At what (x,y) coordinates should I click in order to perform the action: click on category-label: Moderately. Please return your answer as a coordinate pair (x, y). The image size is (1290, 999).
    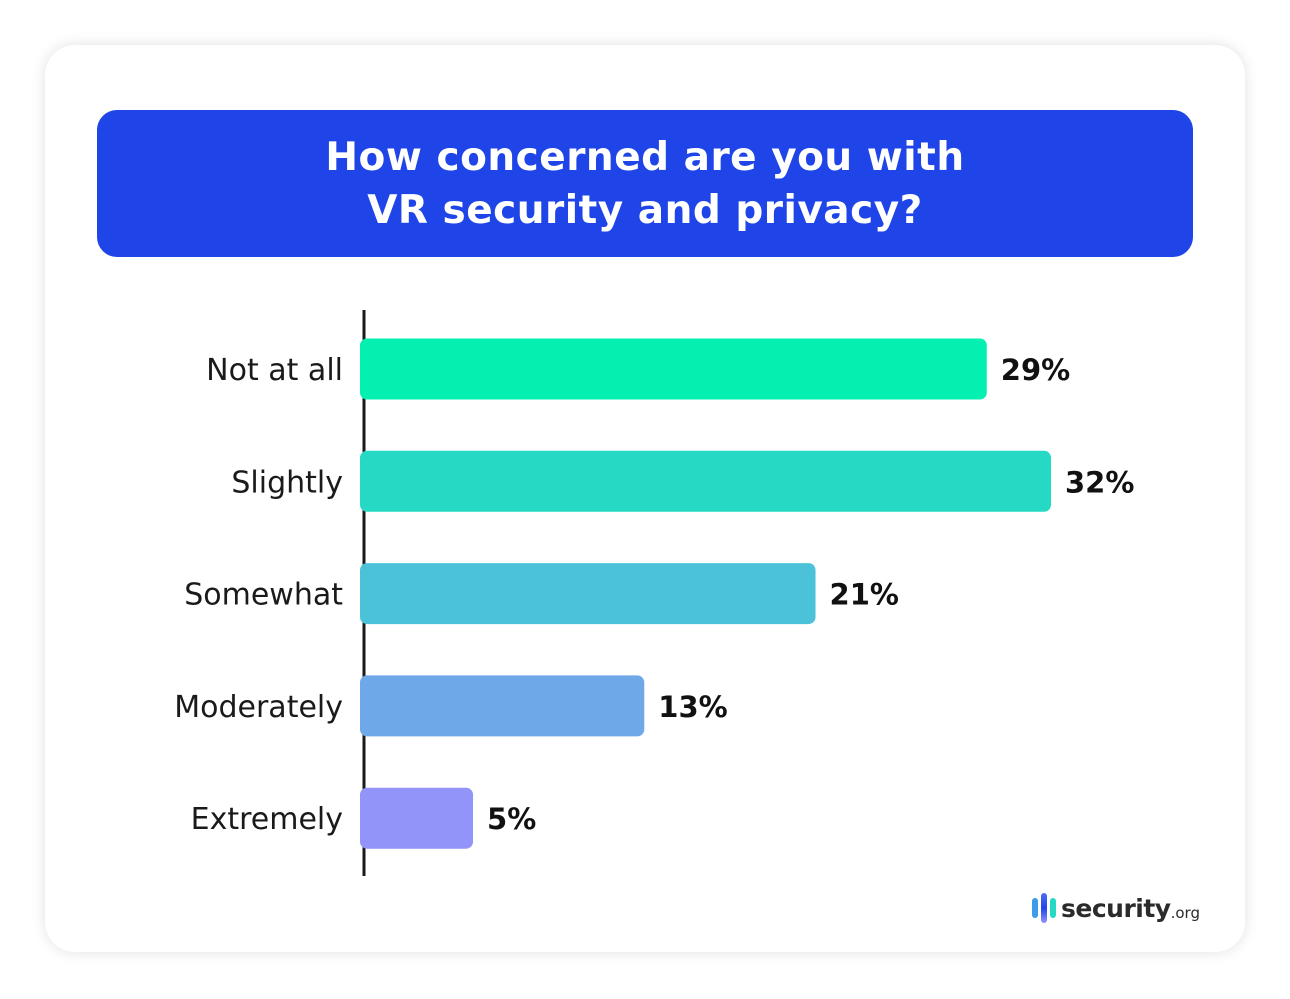
    Looking at the image, I should click on (258, 707).